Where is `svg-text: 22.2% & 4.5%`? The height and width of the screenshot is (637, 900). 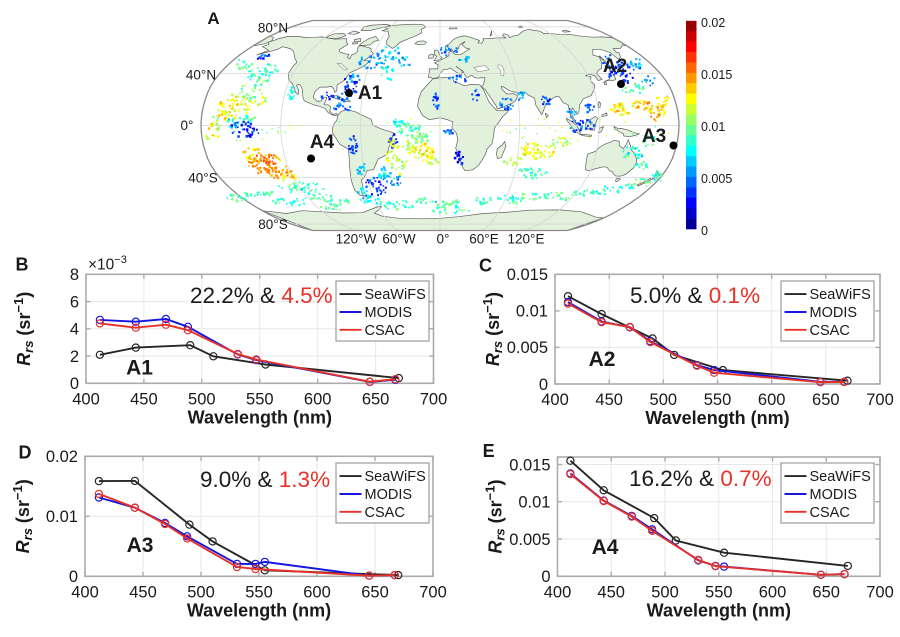
svg-text: 22.2% & 4.5% is located at coordinates (261, 295).